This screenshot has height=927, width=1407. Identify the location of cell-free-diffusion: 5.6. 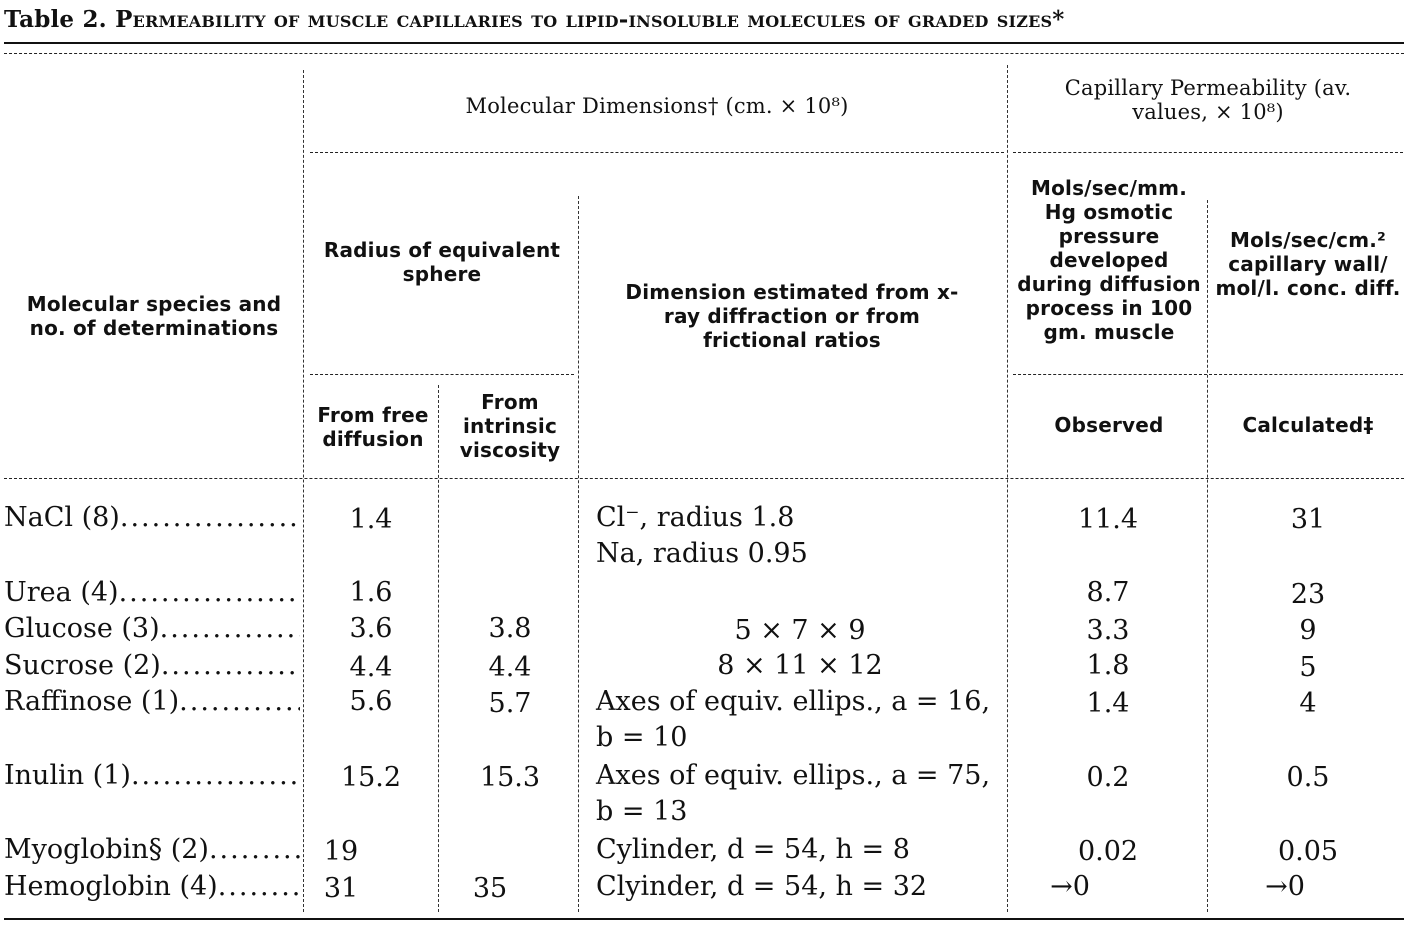
(371, 701).